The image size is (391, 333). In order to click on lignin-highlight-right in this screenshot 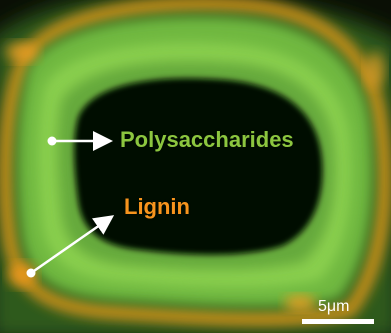, I will do `click(375, 70)`.